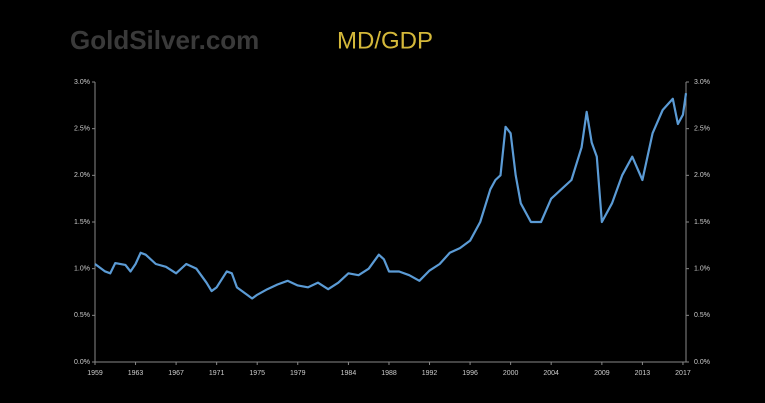 Image resolution: width=765 pixels, height=403 pixels. What do you see at coordinates (602, 373) in the screenshot?
I see `x-tick-label: 2009` at bounding box center [602, 373].